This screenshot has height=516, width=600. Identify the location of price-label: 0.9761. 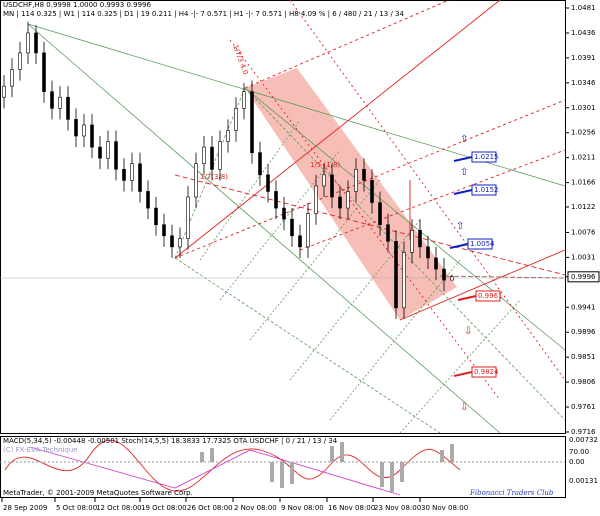
(583, 407).